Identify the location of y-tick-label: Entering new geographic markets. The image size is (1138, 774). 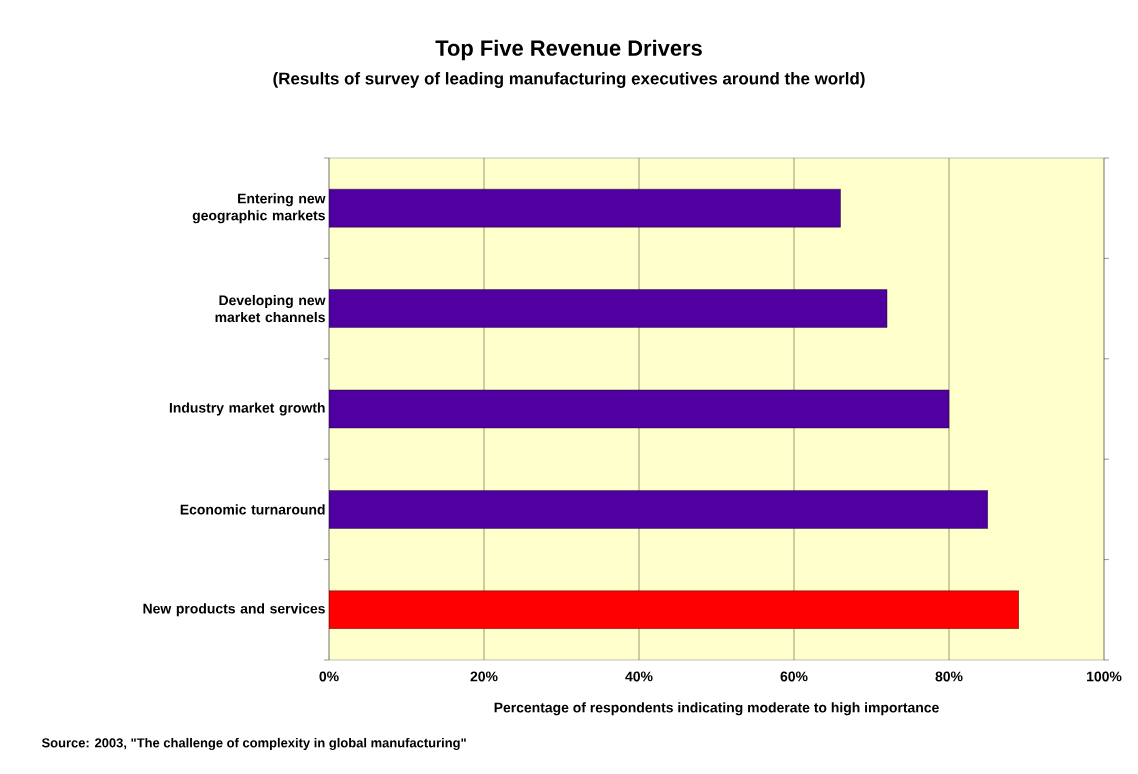
(259, 208).